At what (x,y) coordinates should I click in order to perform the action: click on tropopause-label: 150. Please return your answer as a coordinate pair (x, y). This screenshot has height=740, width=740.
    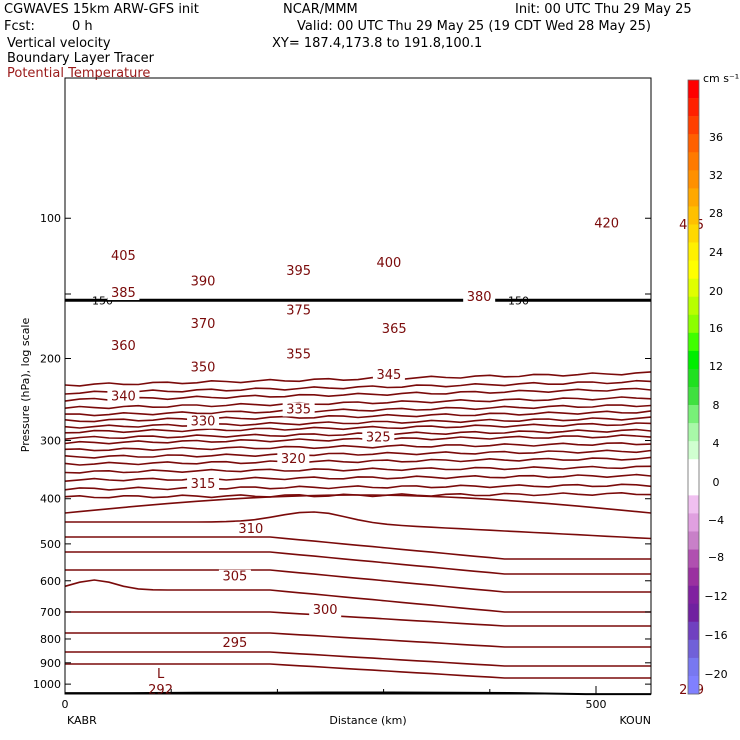
    Looking at the image, I should click on (518, 300).